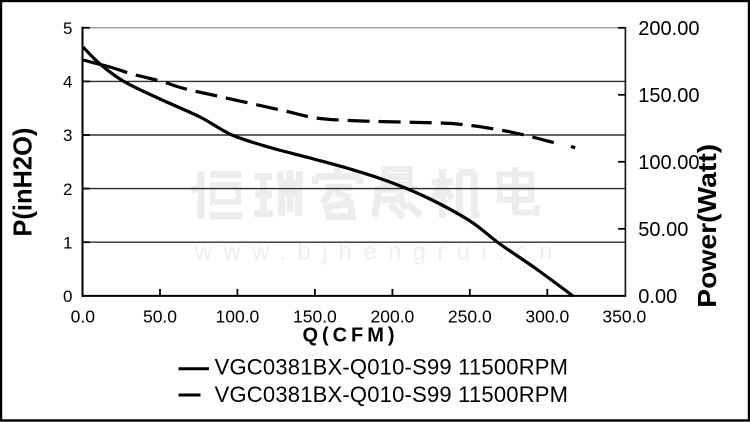  What do you see at coordinates (23, 182) in the screenshot?
I see `svg-text: P(inH2O)` at bounding box center [23, 182].